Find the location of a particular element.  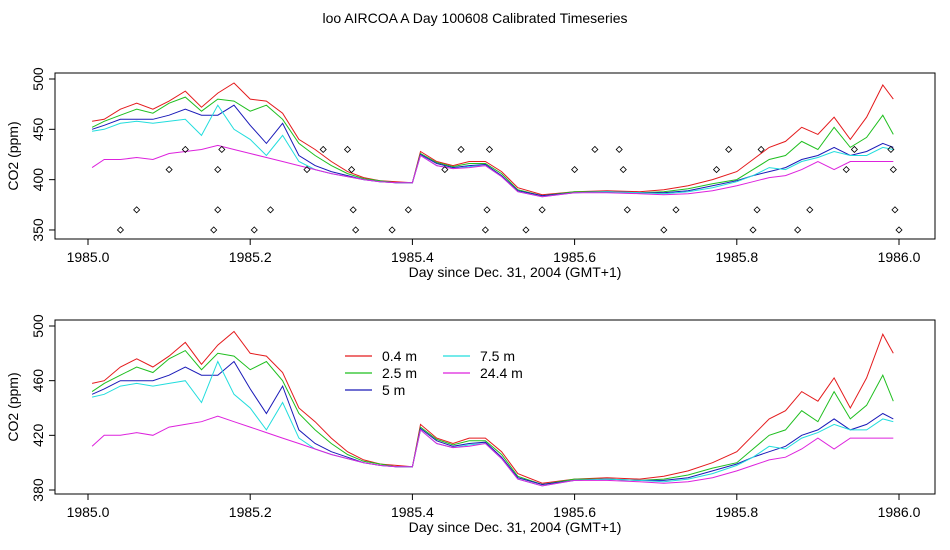

panel1-x-tick-label: 1985.6 is located at coordinates (574, 257).